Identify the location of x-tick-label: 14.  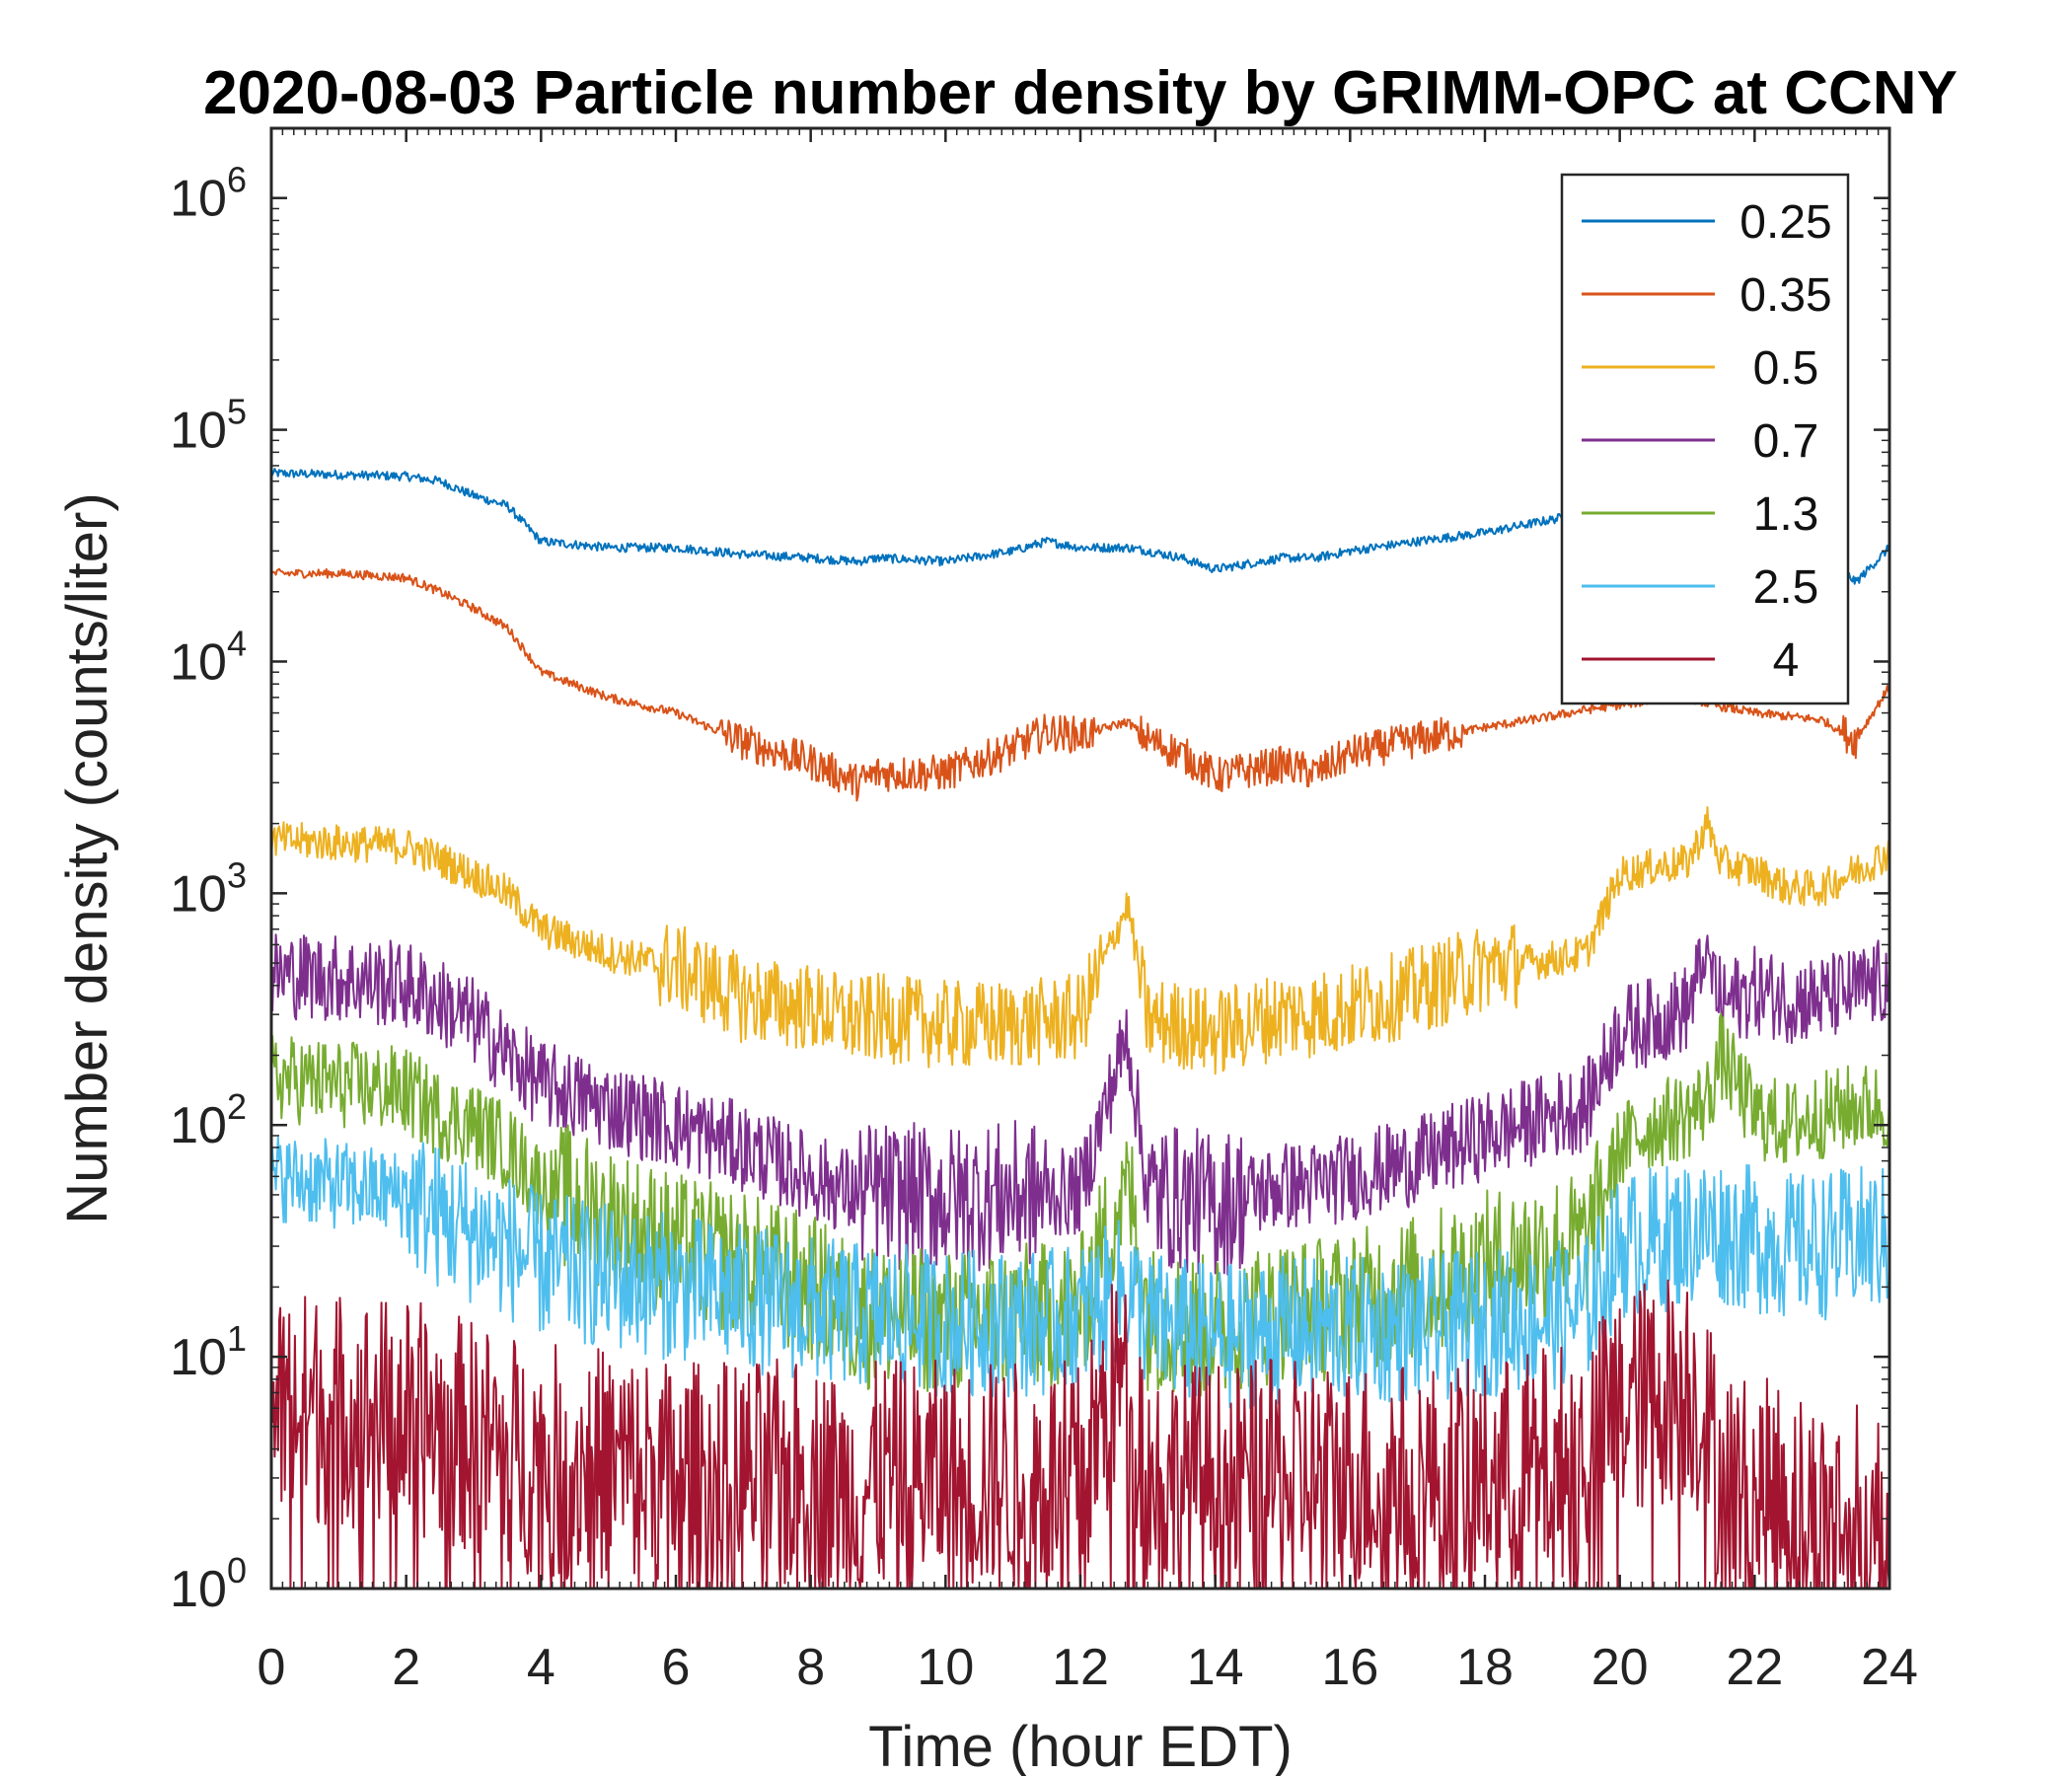
(1216, 1668).